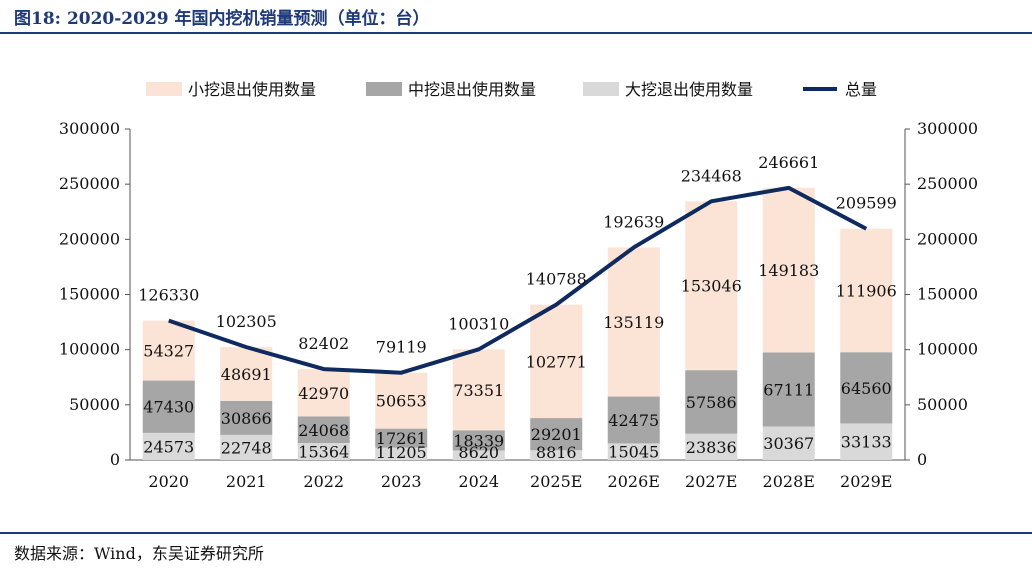 The height and width of the screenshot is (568, 1032). What do you see at coordinates (633, 322) in the screenshot?
I see `label-small-6: 135119` at bounding box center [633, 322].